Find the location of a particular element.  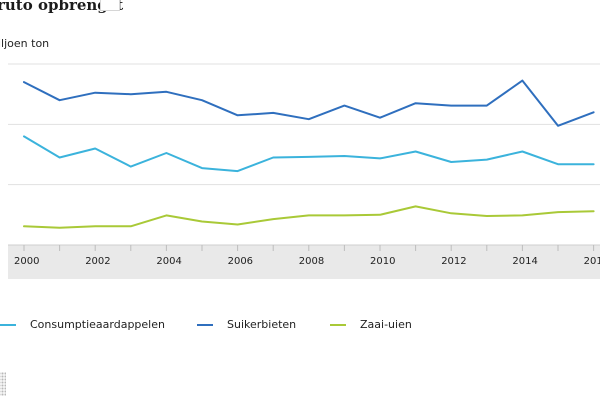

x-tick-label: 2004 is located at coordinates (168, 261).